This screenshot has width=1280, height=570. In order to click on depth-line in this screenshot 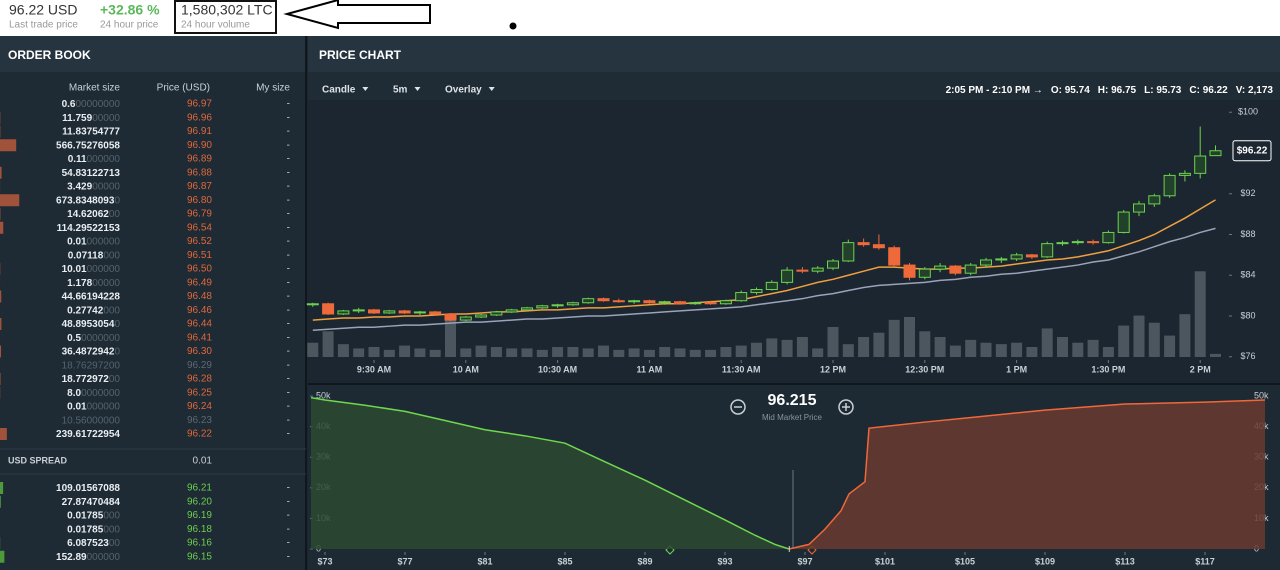, I will do `click(1027, 474)`.